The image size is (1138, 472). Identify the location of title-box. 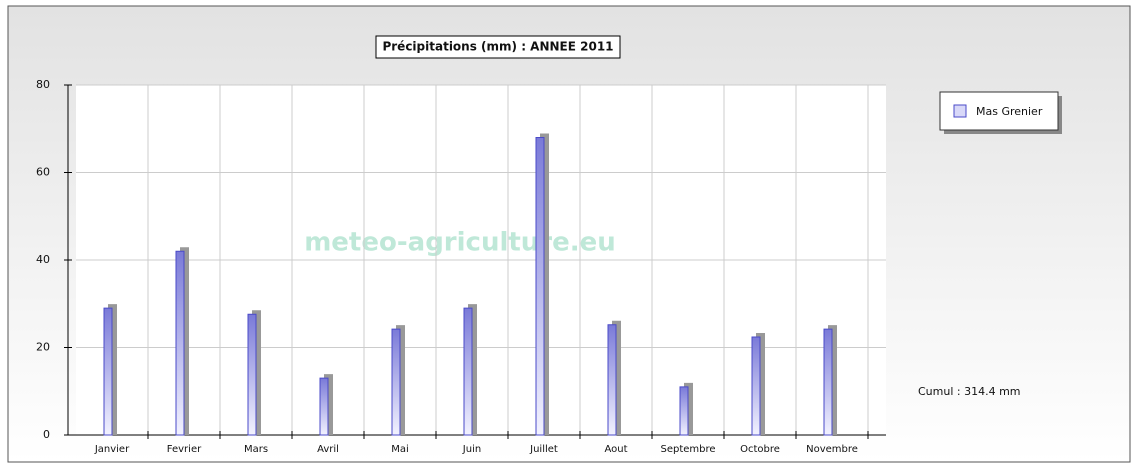
(498, 47).